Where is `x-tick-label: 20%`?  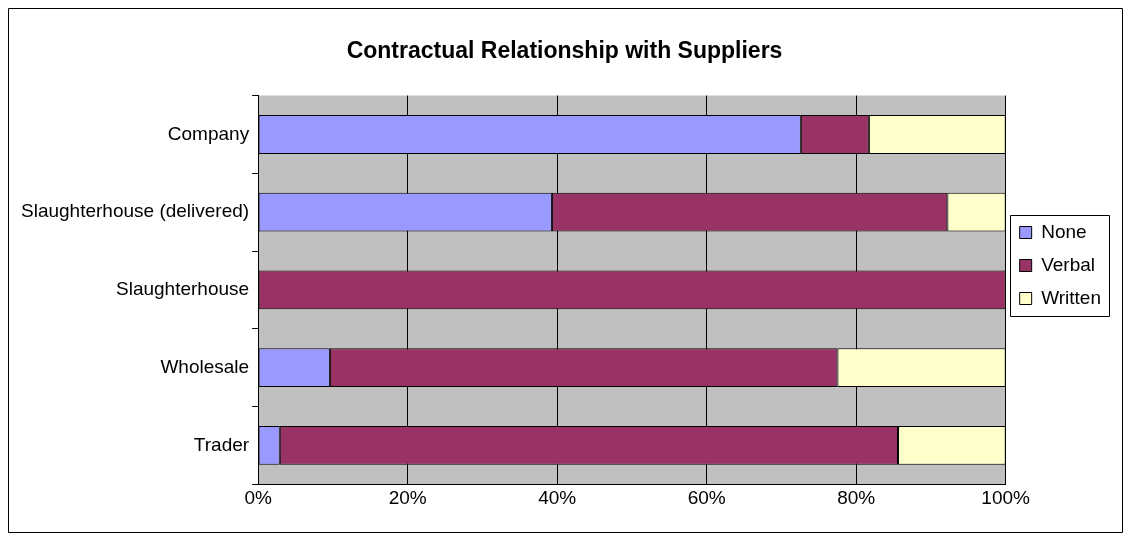
x-tick-label: 20% is located at coordinates (407, 497).